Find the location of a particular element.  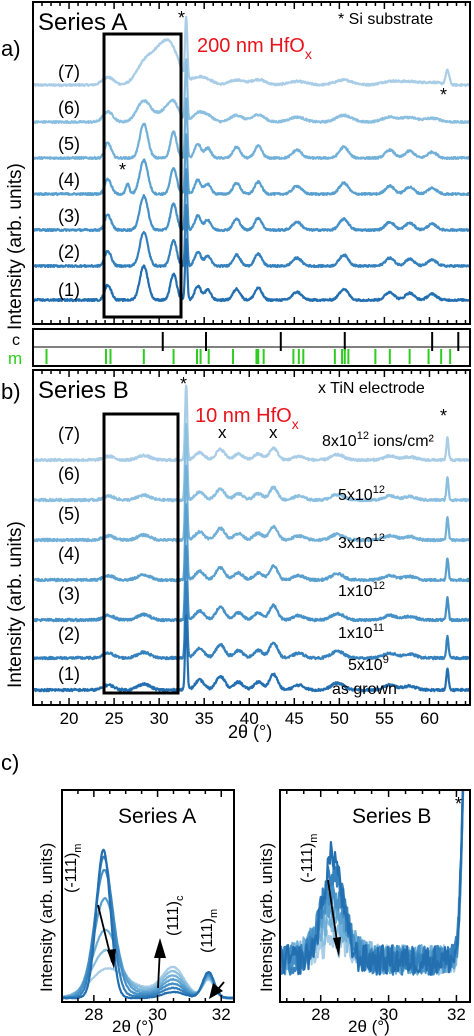

panel-c-right-traces is located at coordinates (372, 883).